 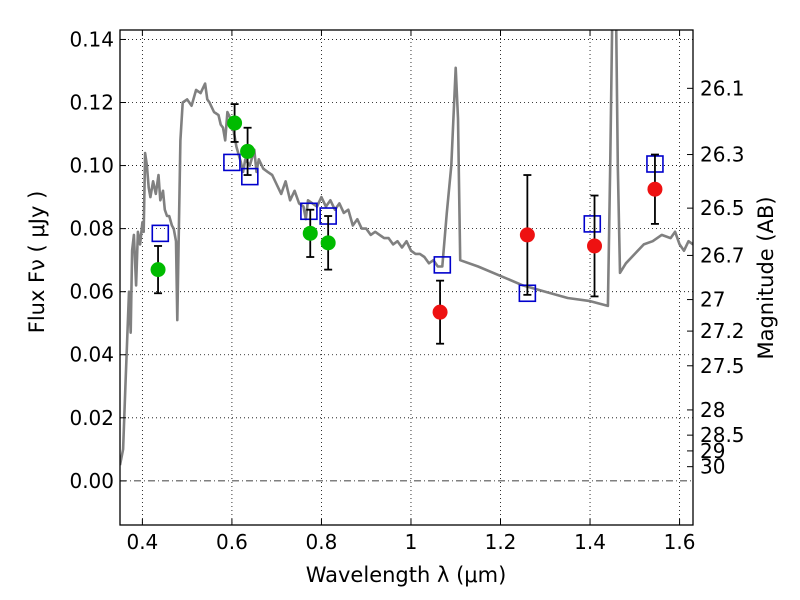 What do you see at coordinates (722, 331) in the screenshot?
I see `y2-tick-label: 27.2` at bounding box center [722, 331].